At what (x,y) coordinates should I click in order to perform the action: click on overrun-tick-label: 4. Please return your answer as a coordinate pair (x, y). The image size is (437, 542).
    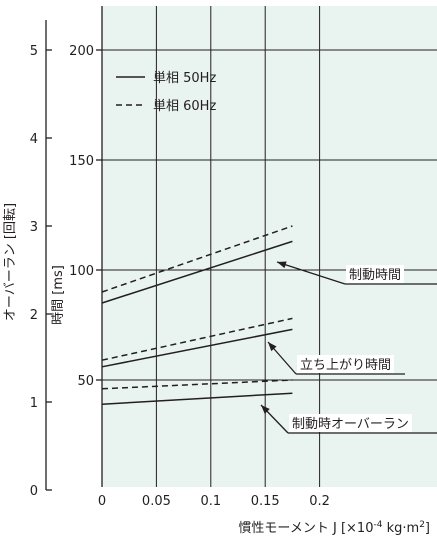
    Looking at the image, I should click on (34, 139).